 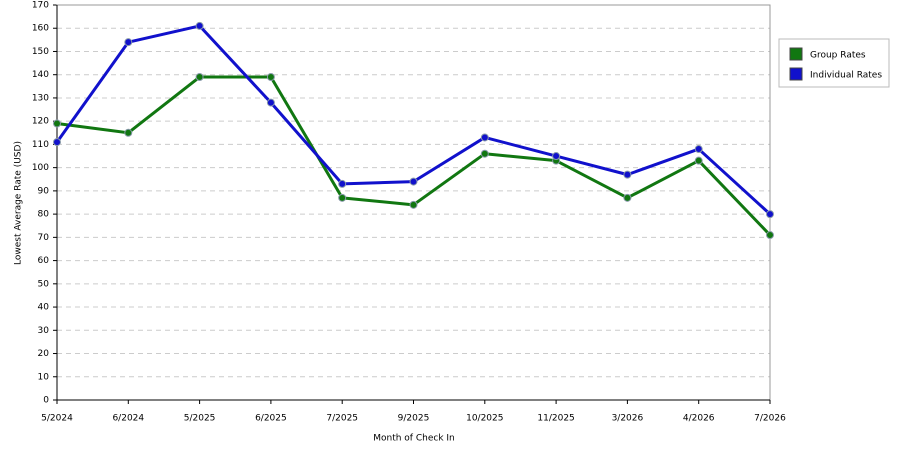 What do you see at coordinates (40, 29) in the screenshot?
I see `y-tick-label: 160` at bounding box center [40, 29].